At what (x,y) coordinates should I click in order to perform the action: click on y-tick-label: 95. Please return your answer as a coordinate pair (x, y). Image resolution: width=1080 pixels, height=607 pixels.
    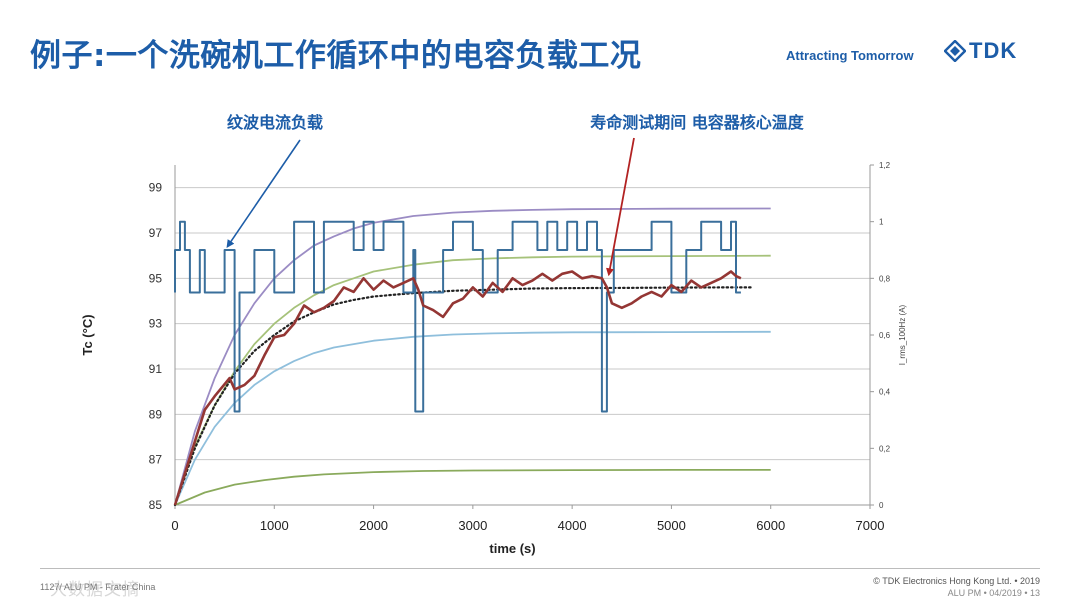
    Looking at the image, I should click on (156, 278).